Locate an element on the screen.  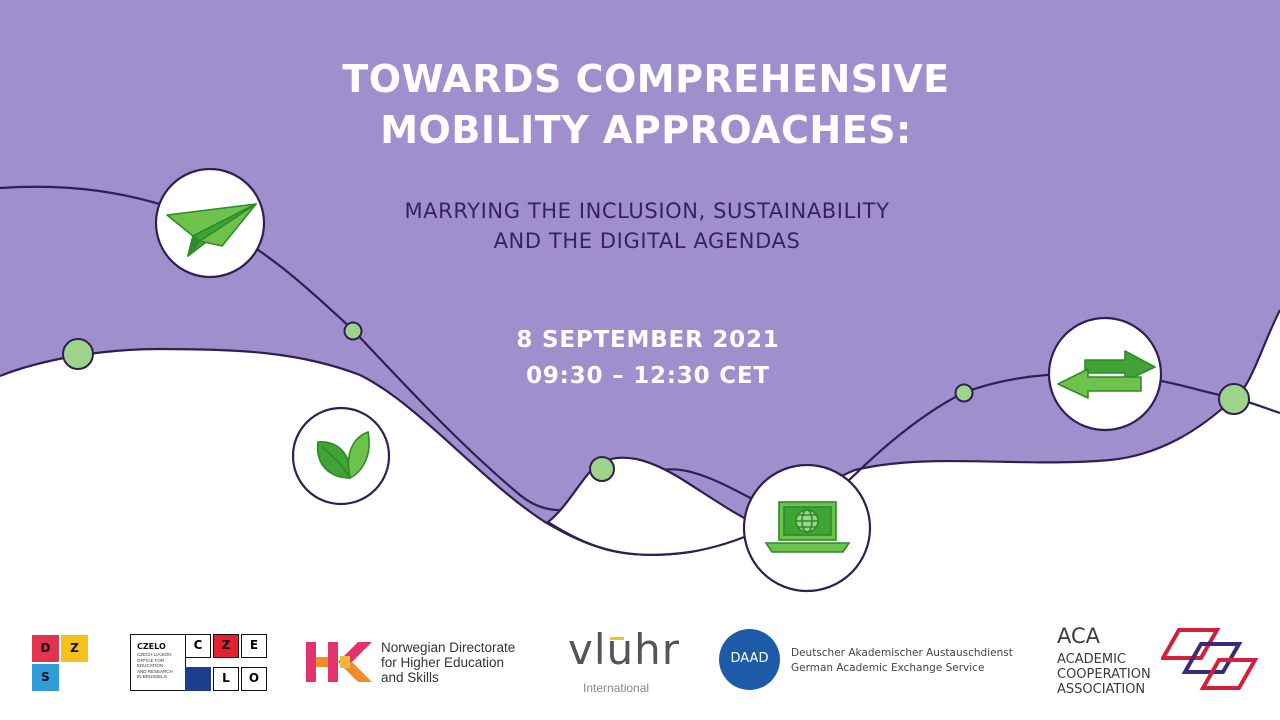
aca-logo: ACA ACADEMIC COOPERATION ASSOCIATION is located at coordinates (1162, 660).